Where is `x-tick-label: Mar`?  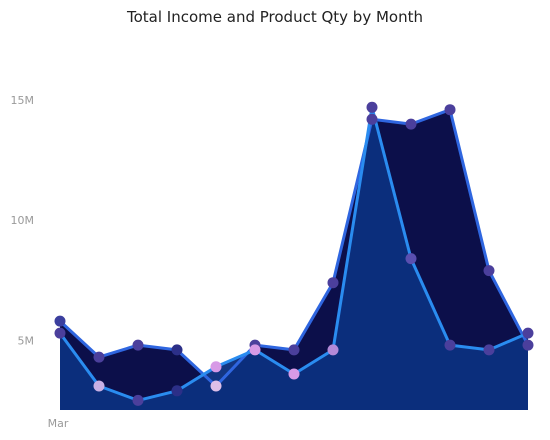
x-tick-label: Mar is located at coordinates (58, 423).